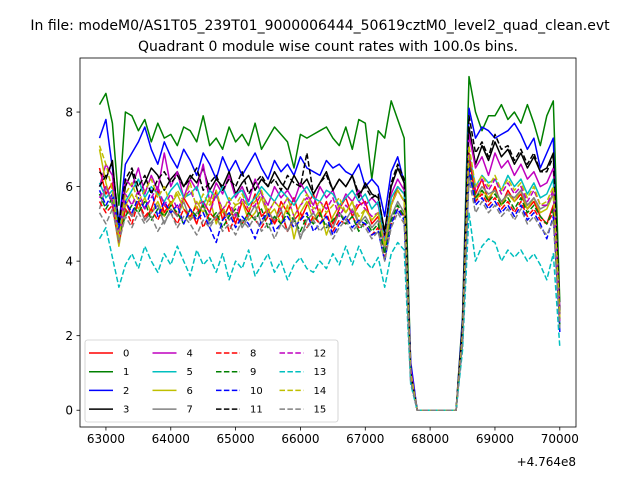 Image resolution: width=640 pixels, height=480 pixels. What do you see at coordinates (256, 410) in the screenshot?
I see `legend-label-11: 11` at bounding box center [256, 410].